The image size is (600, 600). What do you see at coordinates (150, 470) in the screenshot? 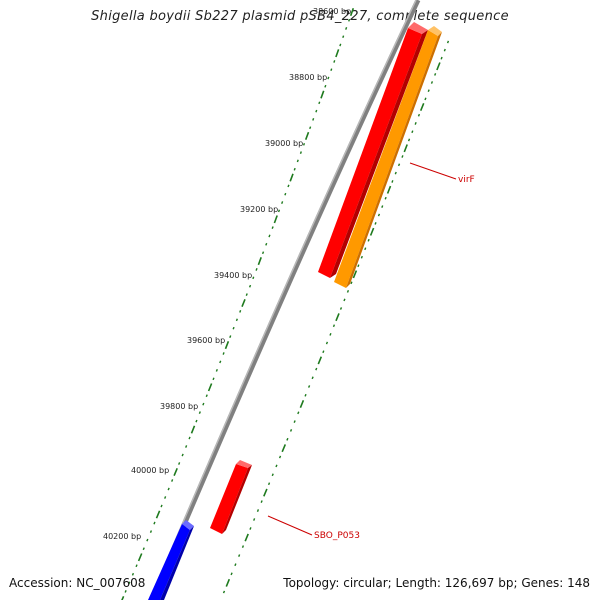
I see `tick-label: 40000 bp` at bounding box center [150, 470].